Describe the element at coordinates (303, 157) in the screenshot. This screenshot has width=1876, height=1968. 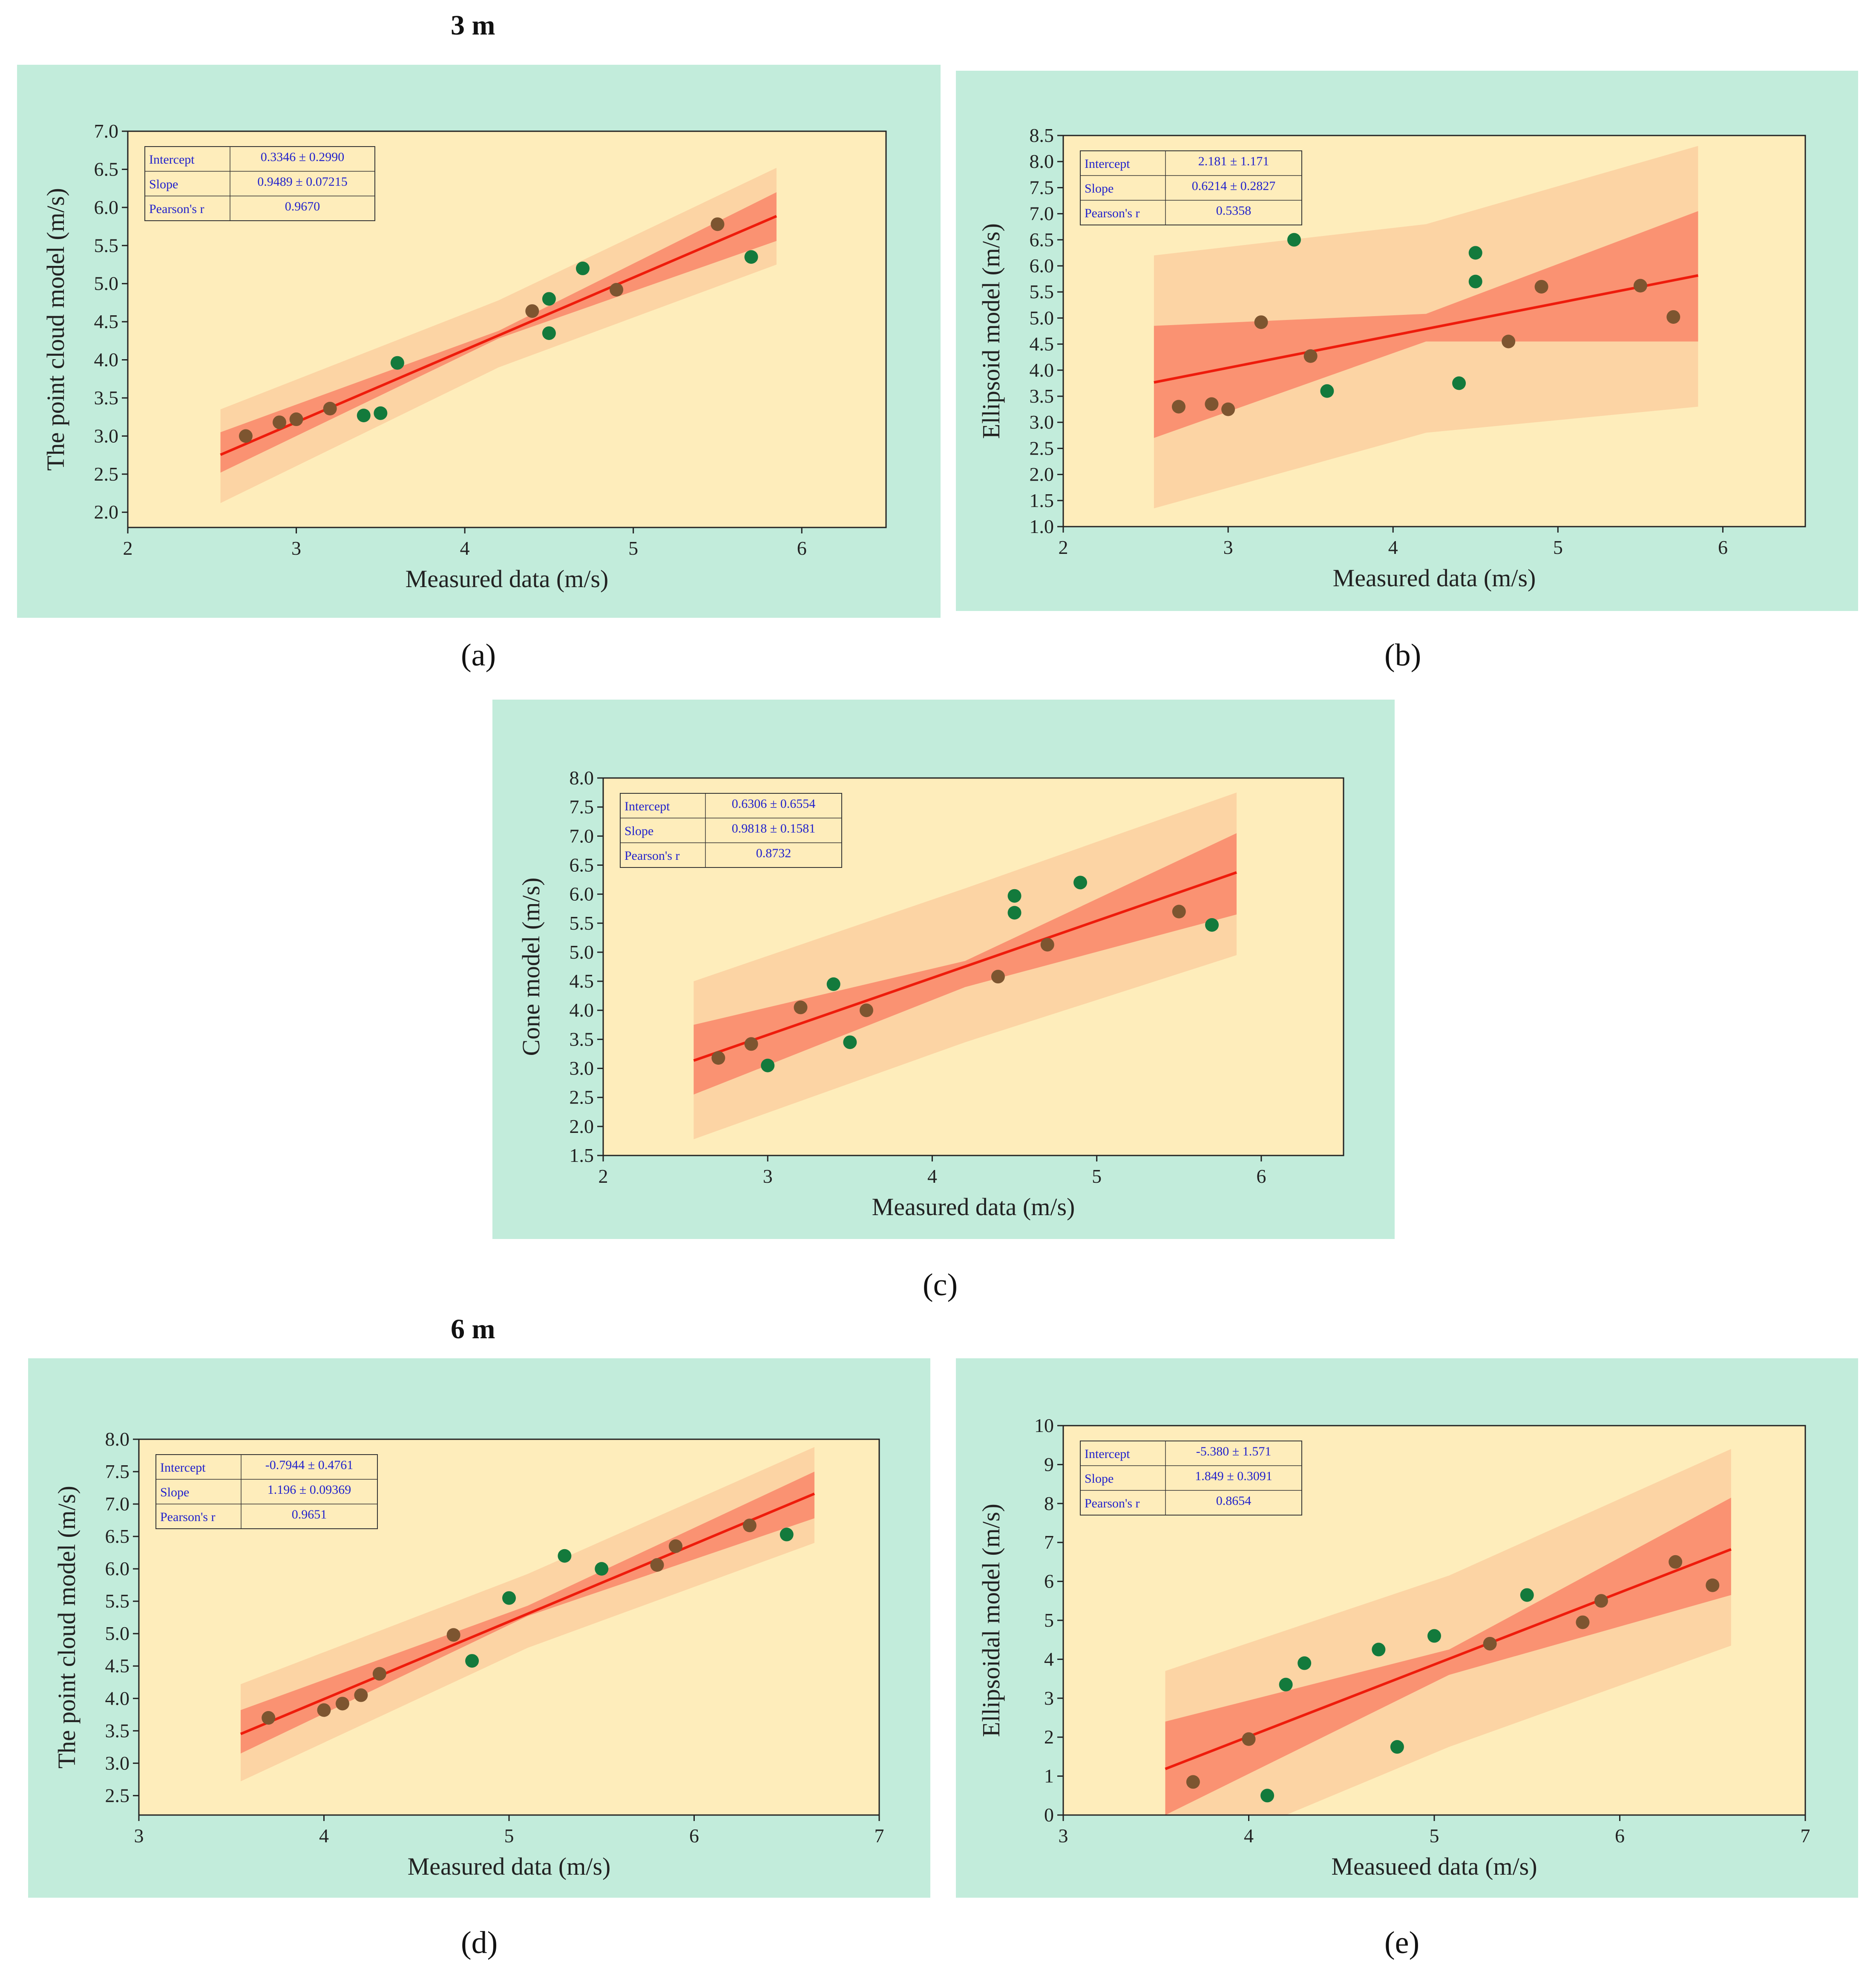
I see `stats-intercept-value: 0.3346 ± 0.2990` at that location.